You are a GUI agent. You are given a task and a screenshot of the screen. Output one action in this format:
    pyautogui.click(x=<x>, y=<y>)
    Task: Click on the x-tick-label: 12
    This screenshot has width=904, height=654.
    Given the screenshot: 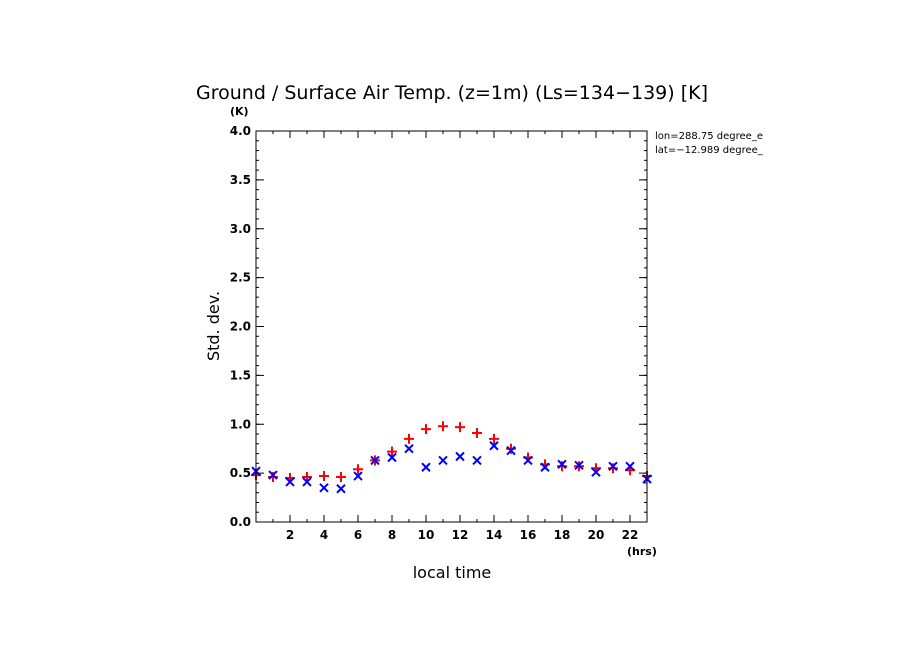 What is the action you would take?
    pyautogui.click(x=460, y=535)
    